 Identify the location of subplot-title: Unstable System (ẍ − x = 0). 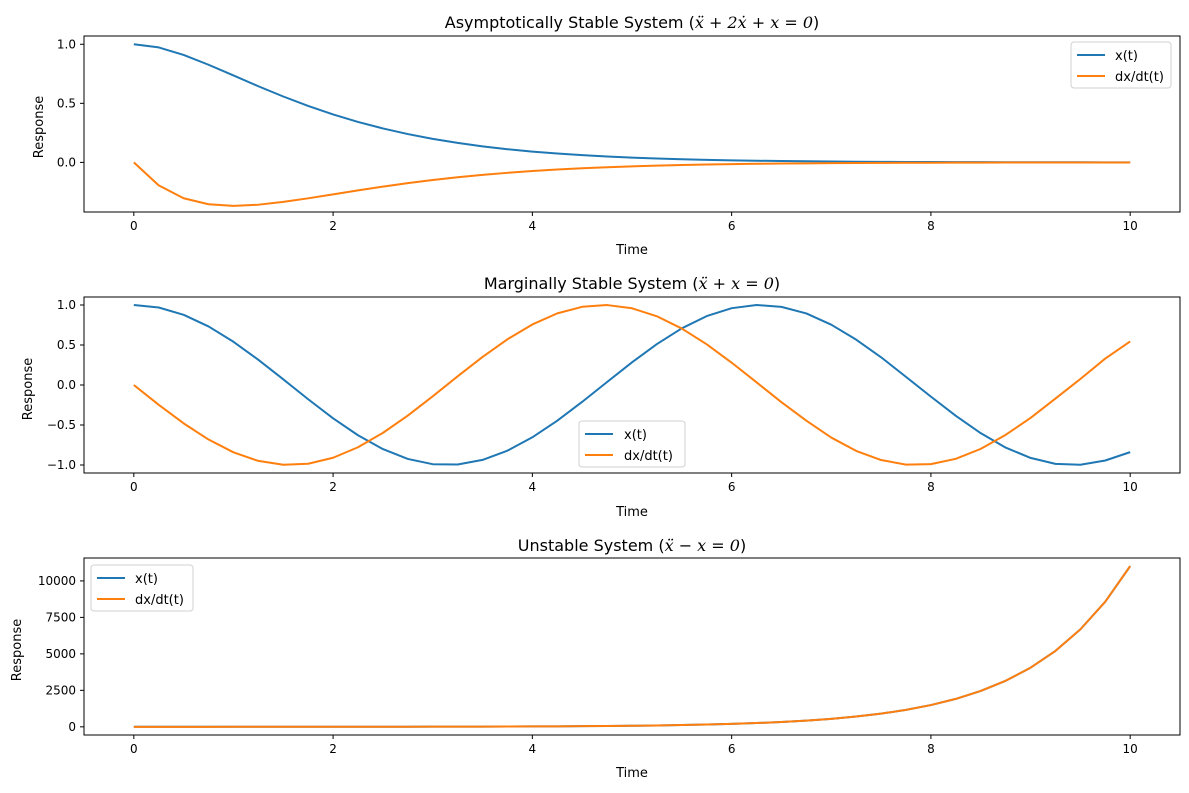
(632, 545).